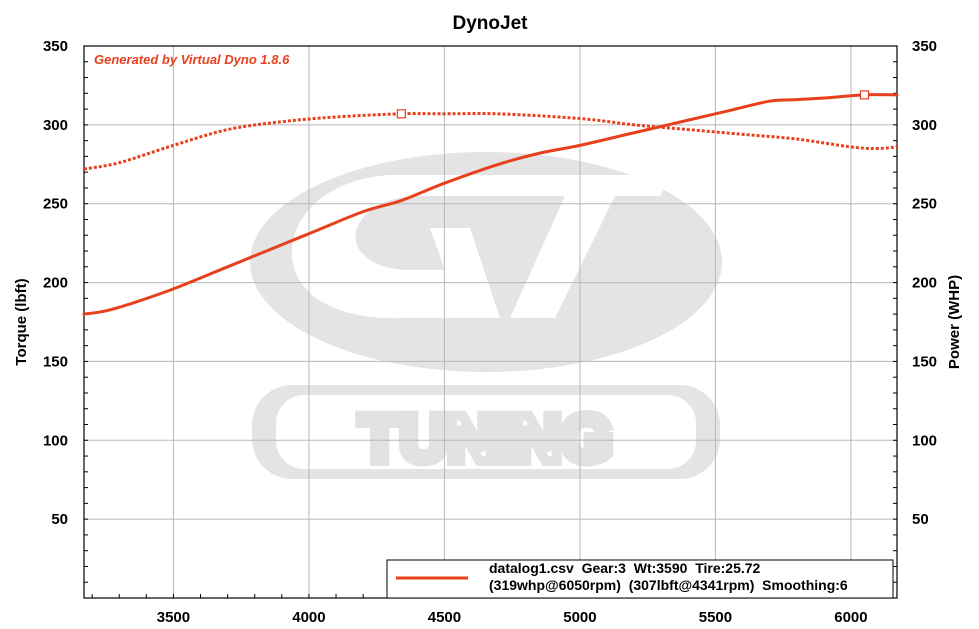 Image resolution: width=979 pixels, height=629 pixels. I want to click on x-axis-ticks: 3500 4000 4500 5000 5500 6000, so click(512, 617).